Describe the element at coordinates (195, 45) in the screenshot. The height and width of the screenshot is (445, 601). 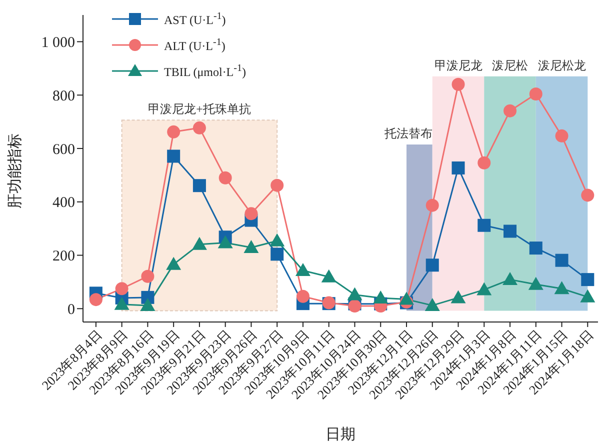
I see `legend-label: ALT (U·L$^{-1}$)` at that location.